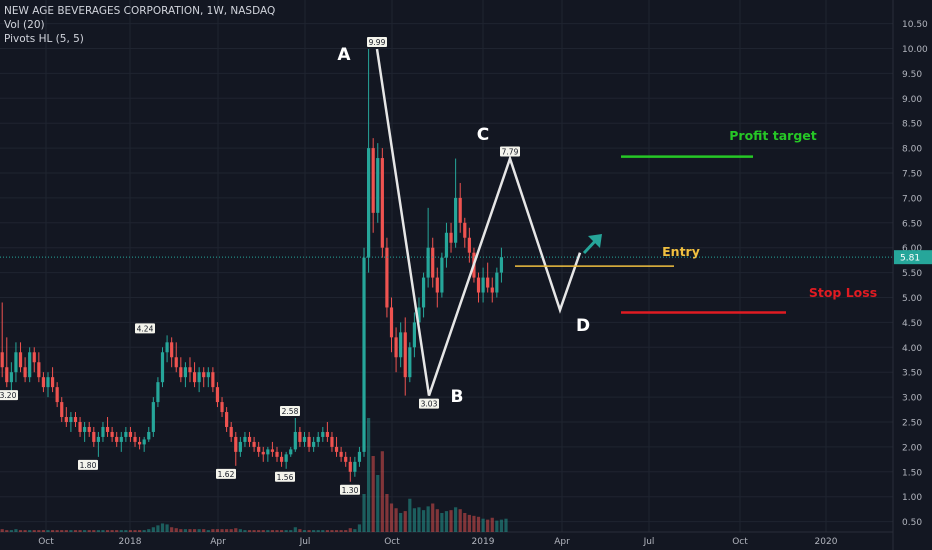  Describe the element at coordinates (912, 299) in the screenshot. I see `y-tick-label: 5.00` at that location.